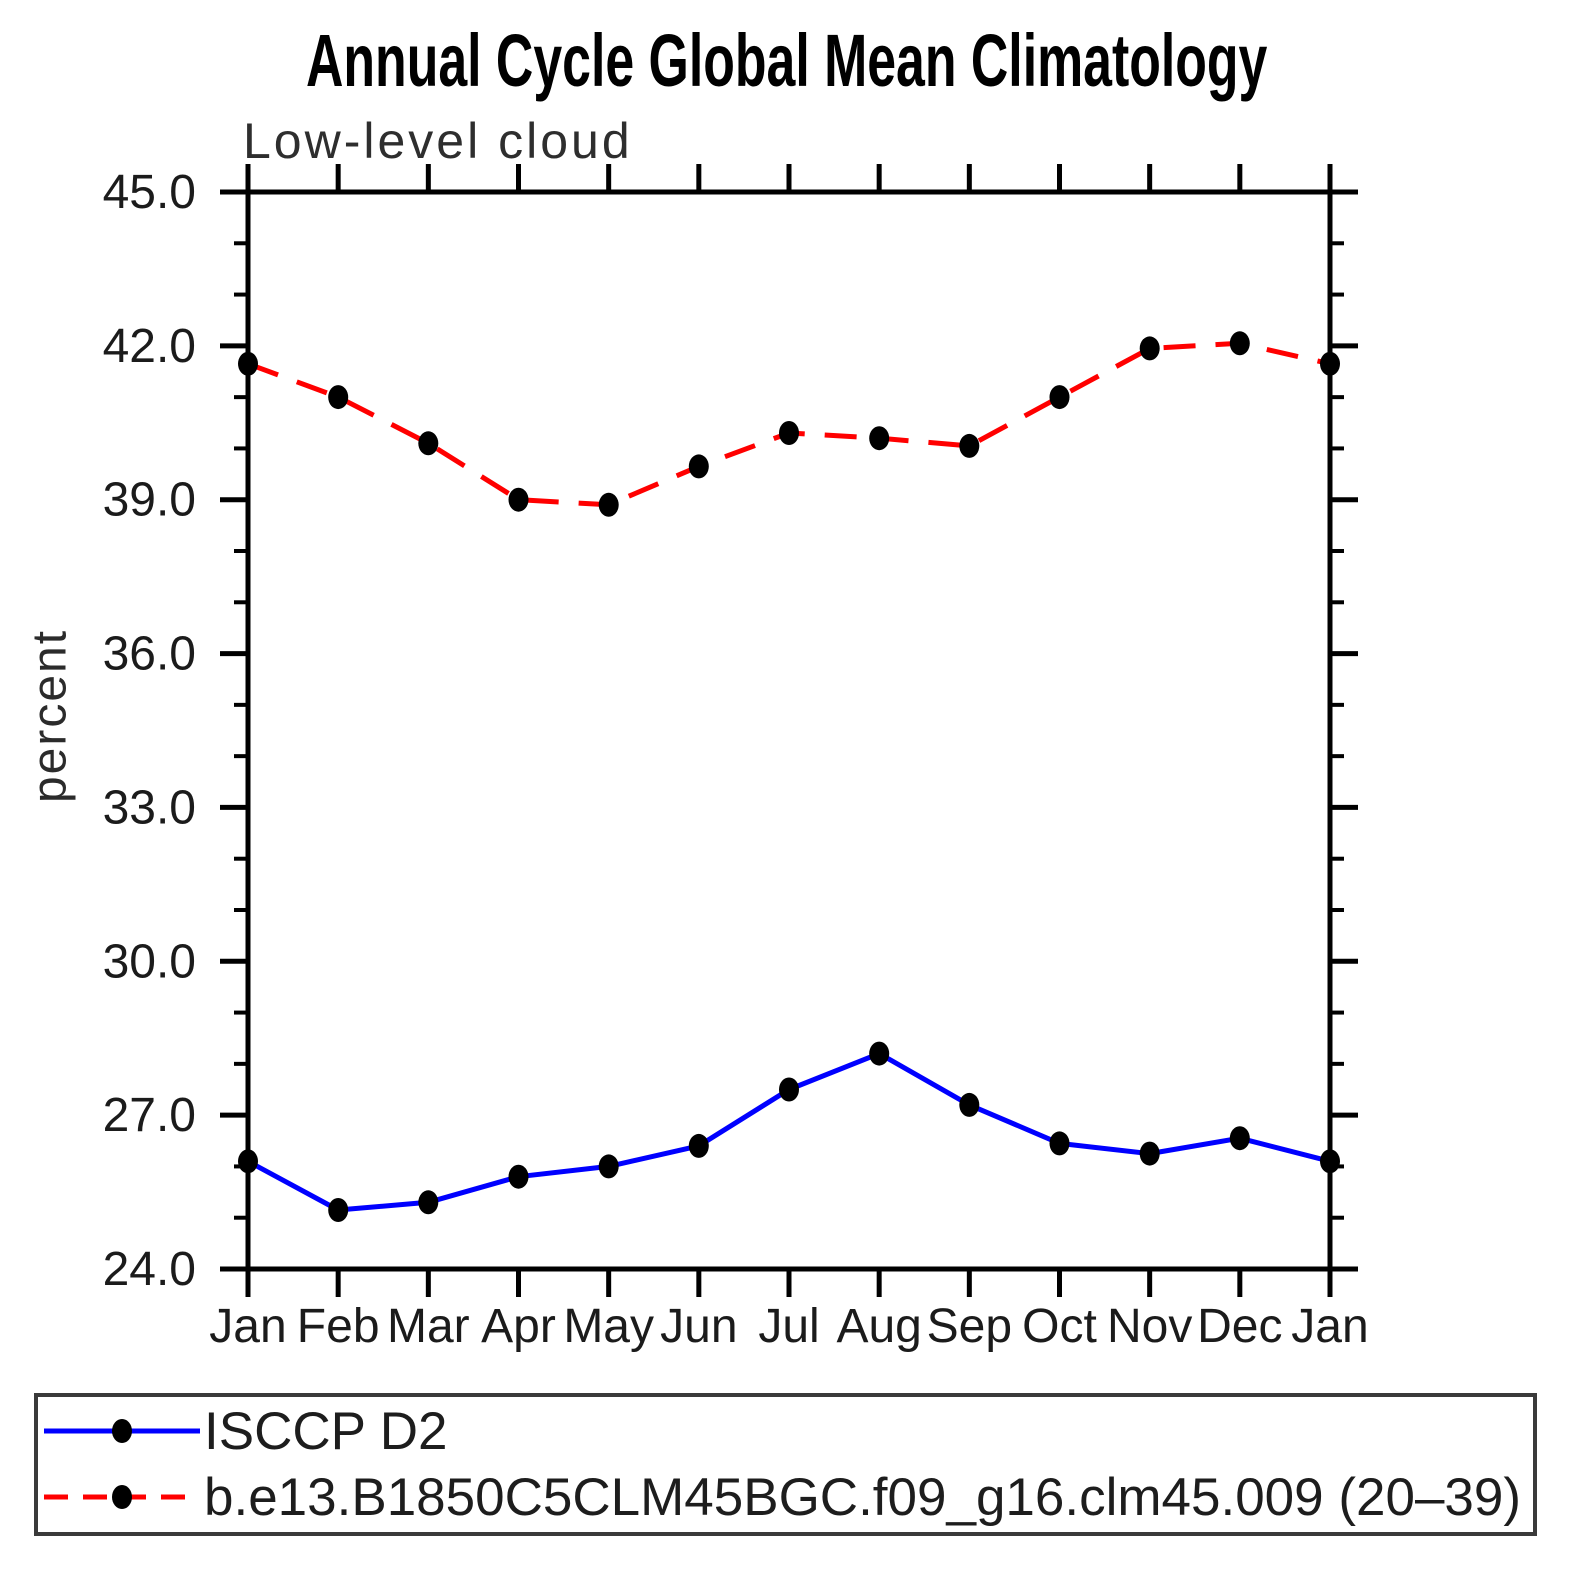  I want to click on legend-row: ISCCP D2, so click(245, 1431).